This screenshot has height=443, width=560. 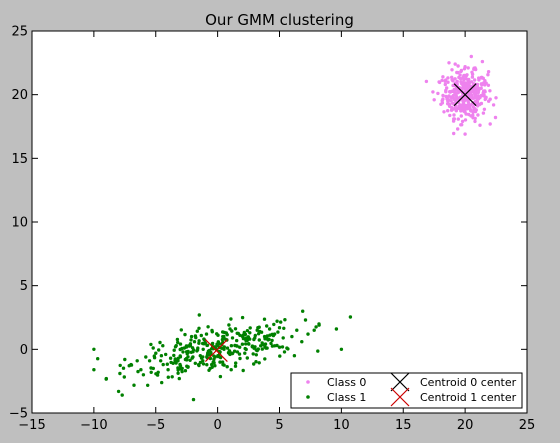 What do you see at coordinates (341, 425) in the screenshot?
I see `x-tick-label: 10` at bounding box center [341, 425].